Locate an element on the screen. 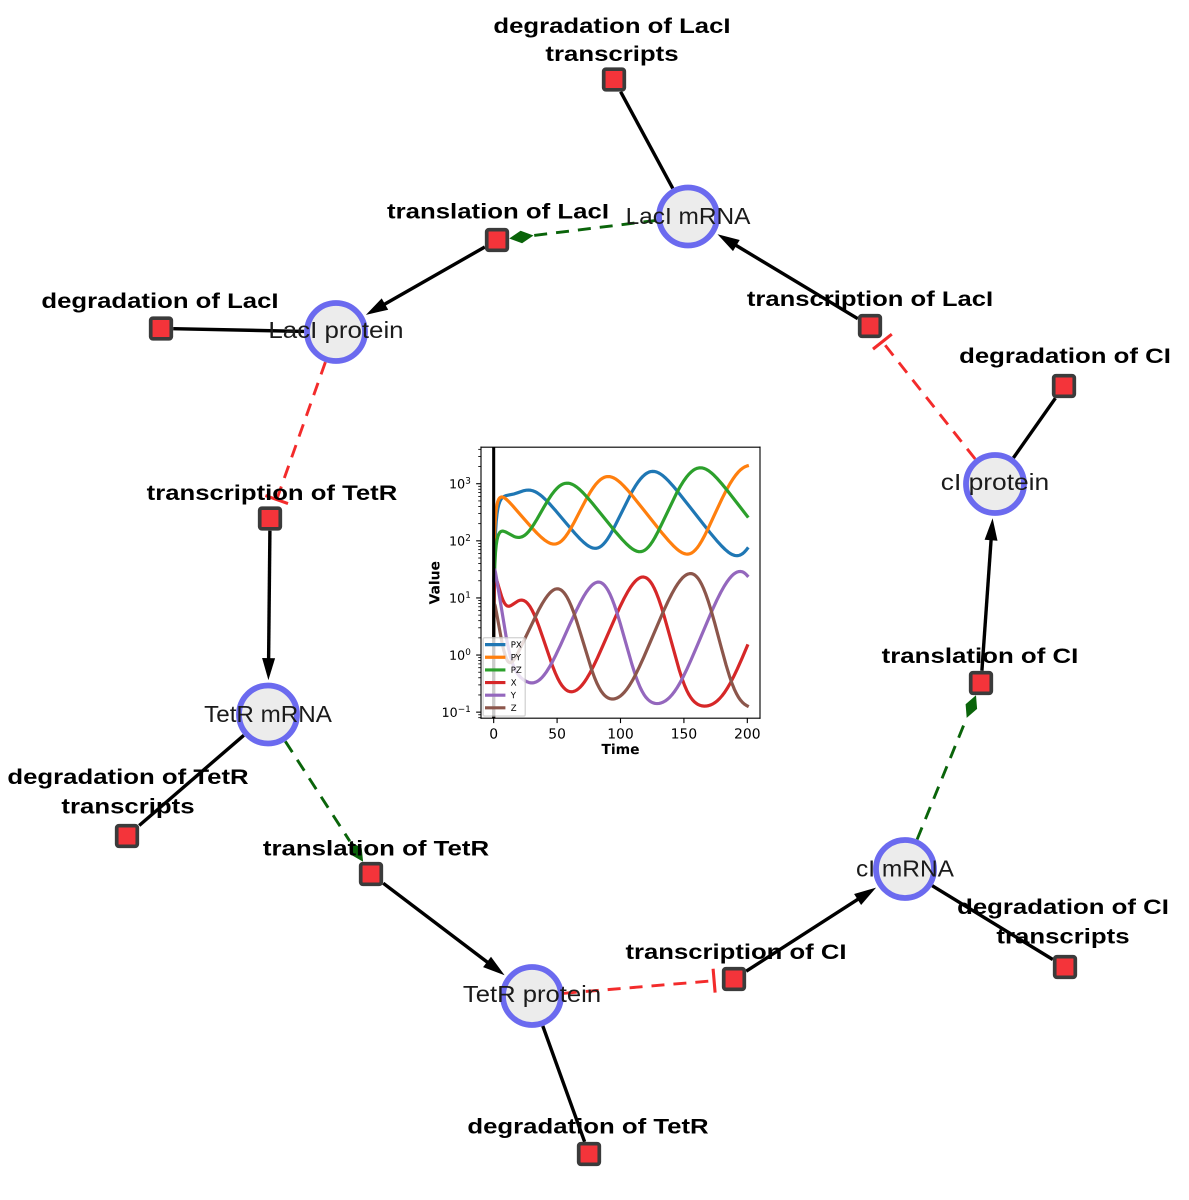 The width and height of the screenshot is (1189, 1200). svg-text: transcription of CI is located at coordinates (736, 951).